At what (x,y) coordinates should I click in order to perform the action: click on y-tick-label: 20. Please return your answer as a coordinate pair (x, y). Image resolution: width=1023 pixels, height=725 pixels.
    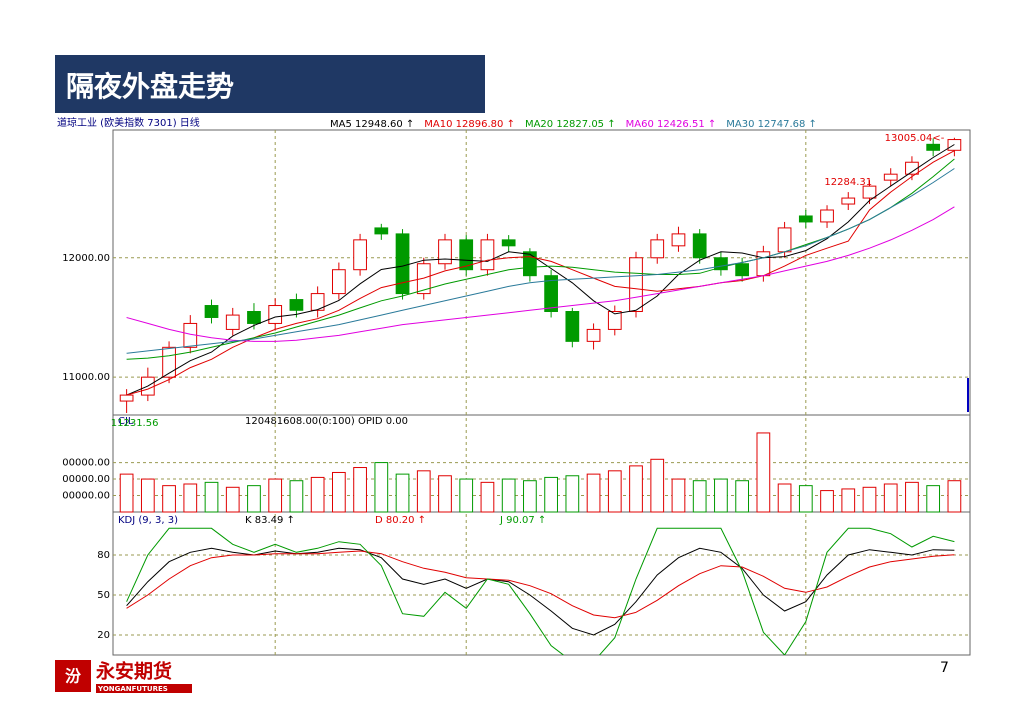
    Looking at the image, I should click on (103, 635).